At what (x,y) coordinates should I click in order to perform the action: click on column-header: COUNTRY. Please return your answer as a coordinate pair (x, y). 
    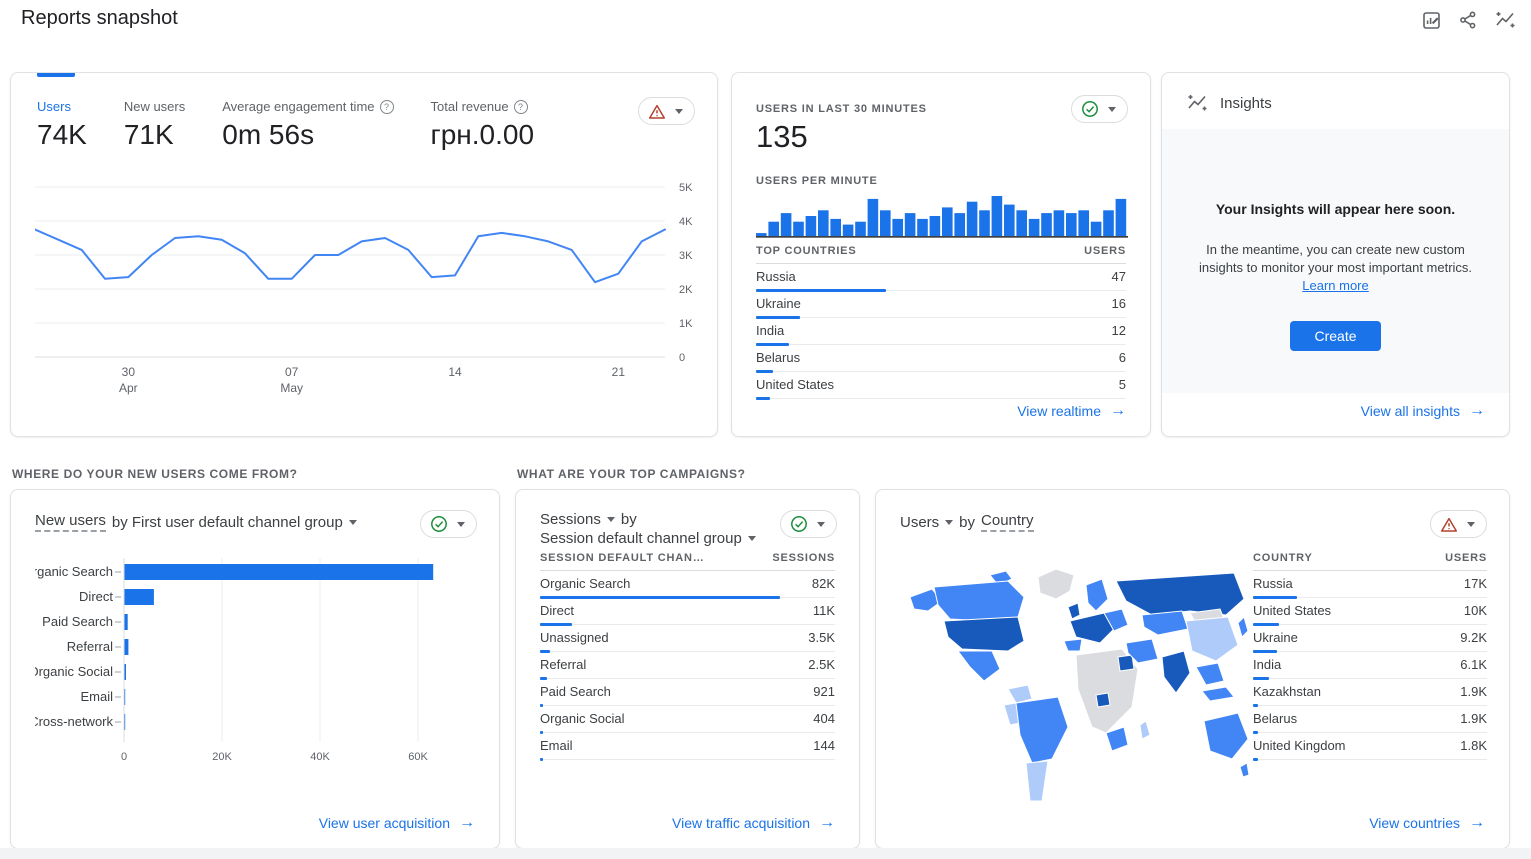
    Looking at the image, I should click on (1283, 558).